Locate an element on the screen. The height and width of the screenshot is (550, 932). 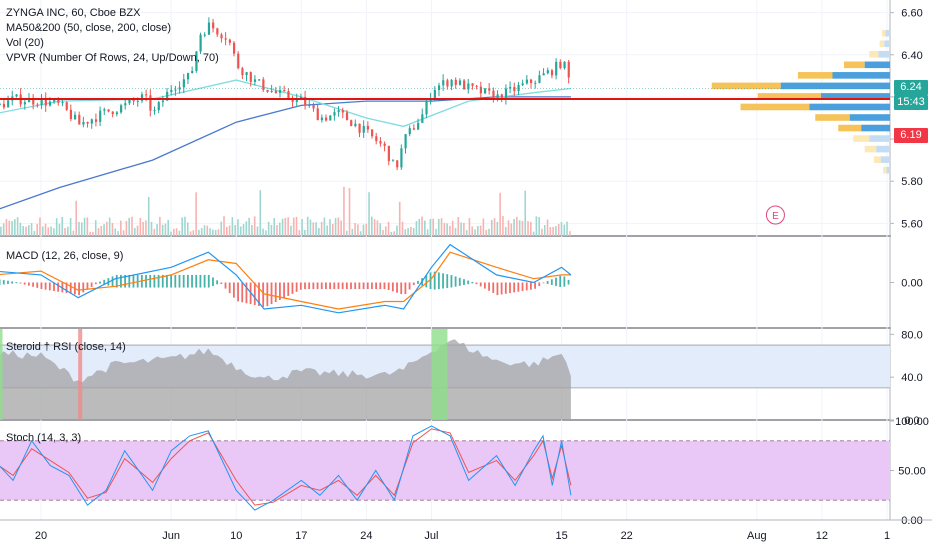
x-tick-label: 24 is located at coordinates (366, 536).